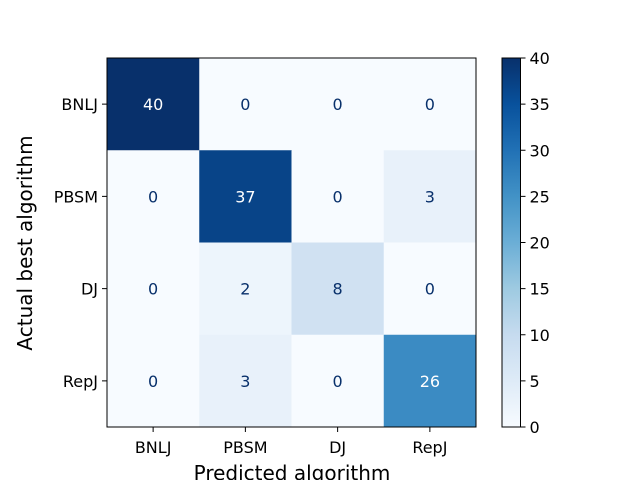 The image size is (640, 480). I want to click on y-tick-label: RepJ, so click(80, 381).